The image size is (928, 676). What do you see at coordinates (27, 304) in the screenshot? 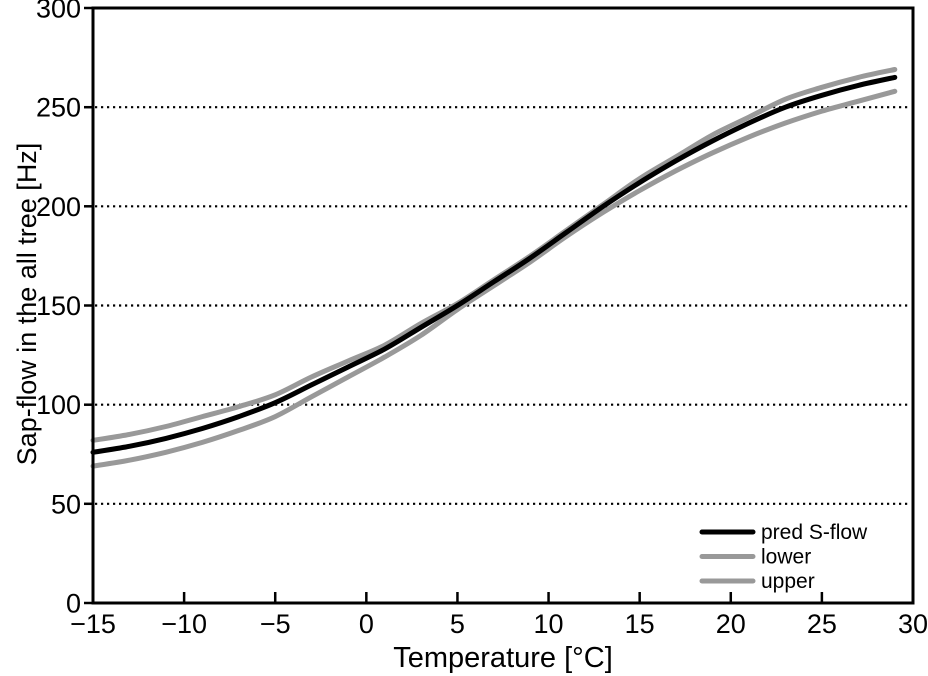
I see `y-axis-title: Sap-flow in the all tree [Hz]` at bounding box center [27, 304].